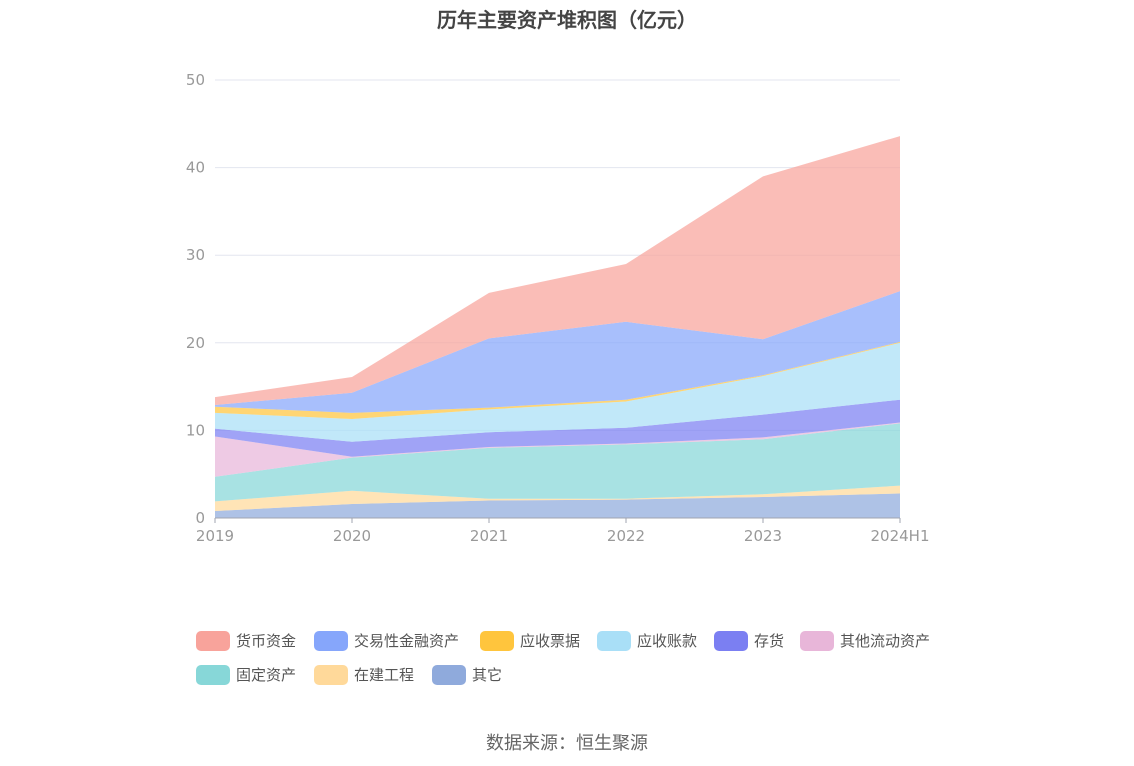  I want to click on area-存货, so click(557, 428).